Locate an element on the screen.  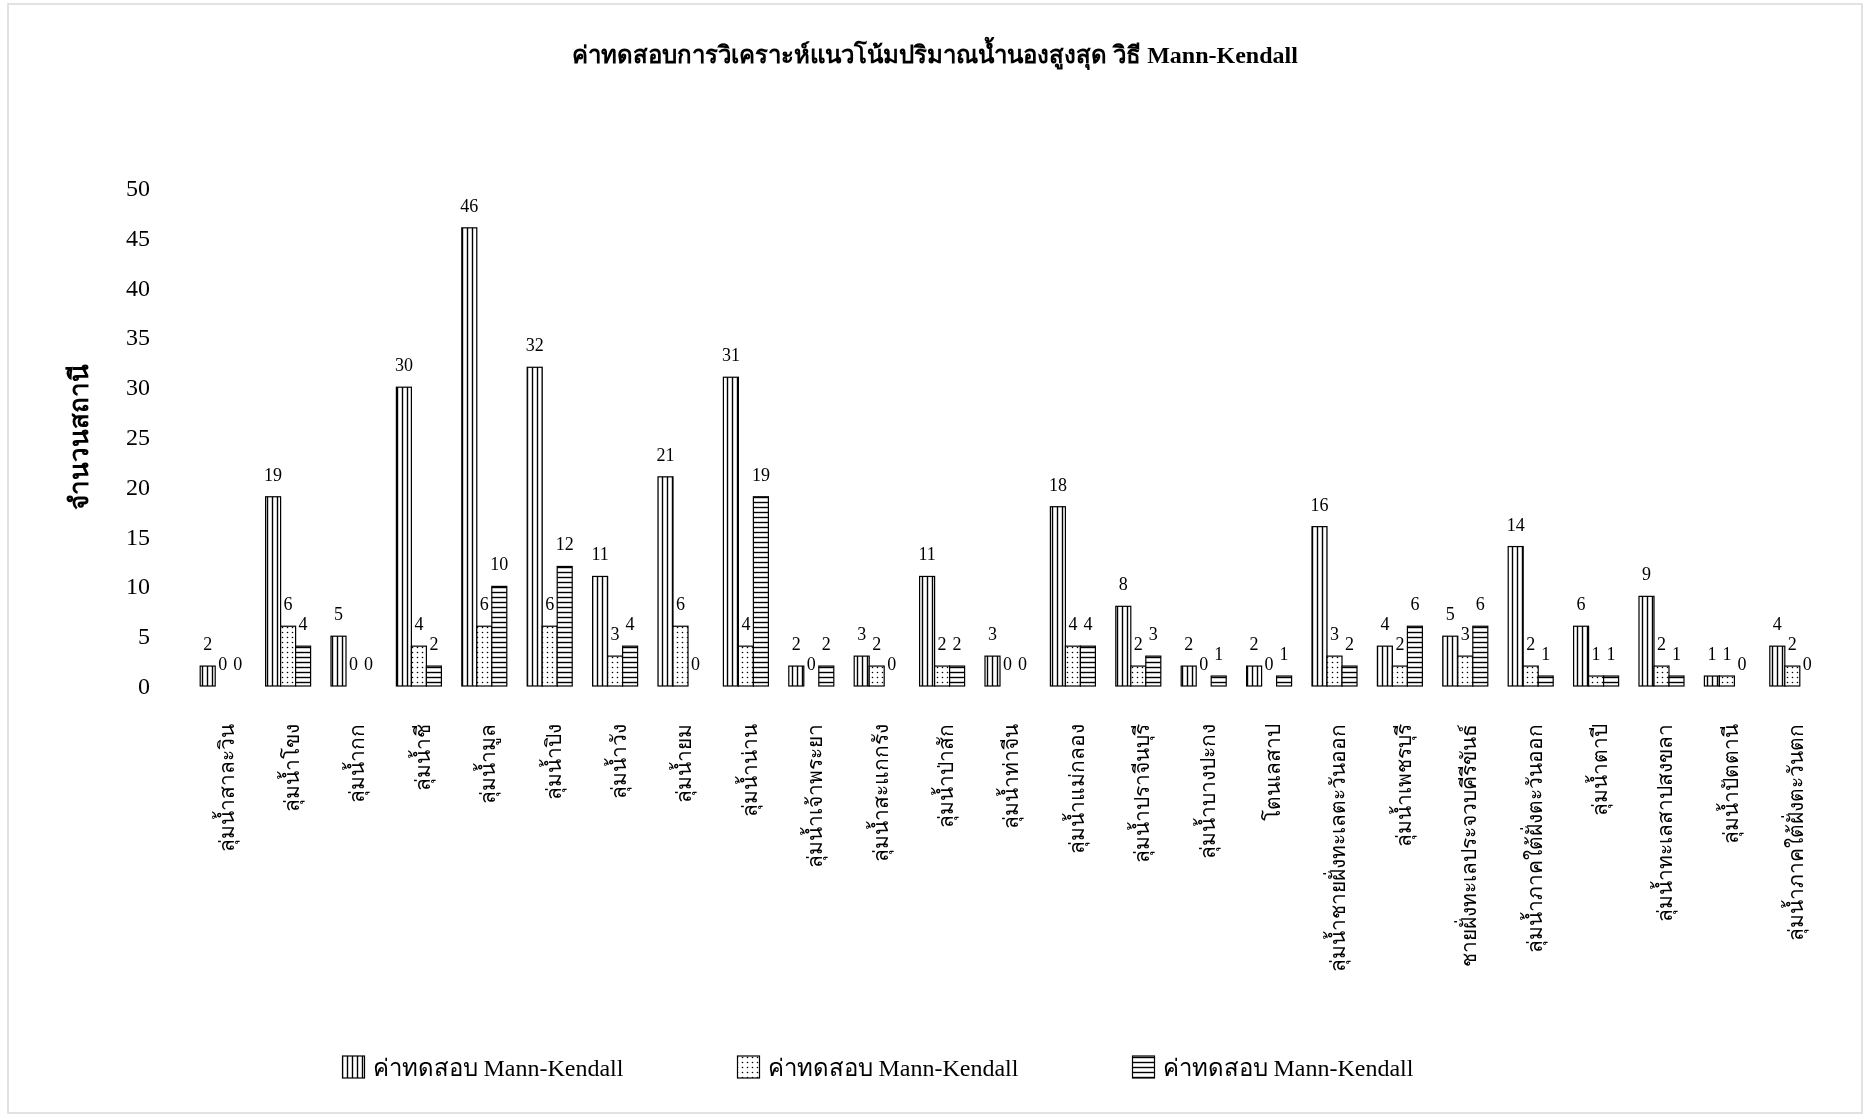
y-axis-title: จำนวนสถานี is located at coordinates (79, 437).